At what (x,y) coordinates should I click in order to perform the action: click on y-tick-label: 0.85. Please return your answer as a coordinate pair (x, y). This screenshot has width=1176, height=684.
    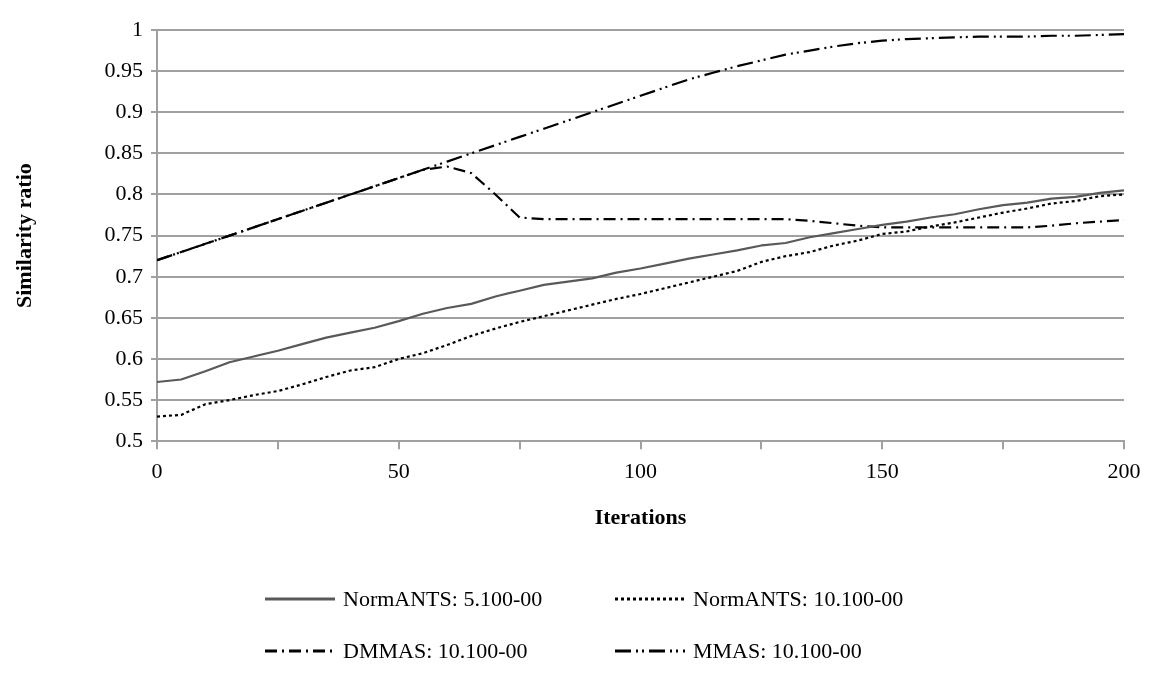
    Looking at the image, I should click on (123, 152).